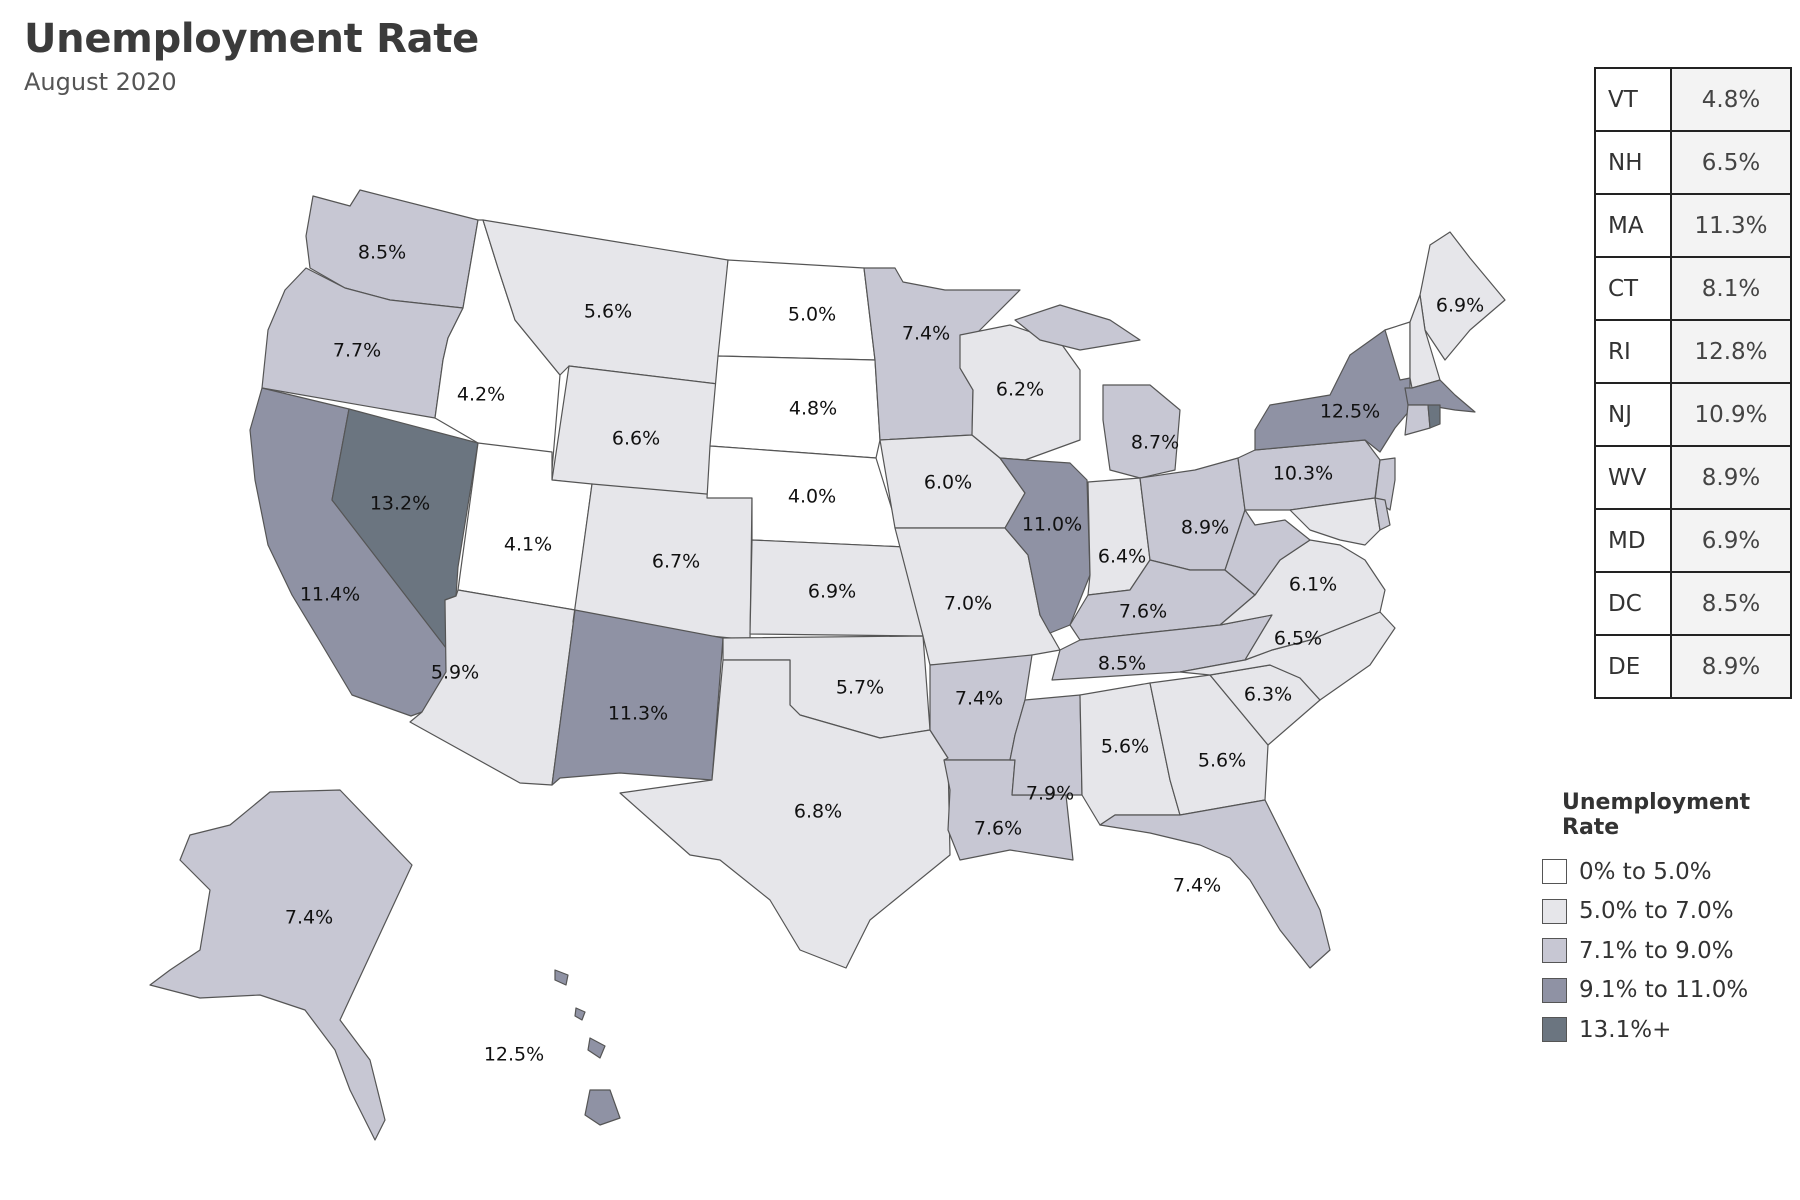 The width and height of the screenshot is (1800, 1200). Describe the element at coordinates (812, 315) in the screenshot. I see `state-label-nd: 5.0%` at that location.